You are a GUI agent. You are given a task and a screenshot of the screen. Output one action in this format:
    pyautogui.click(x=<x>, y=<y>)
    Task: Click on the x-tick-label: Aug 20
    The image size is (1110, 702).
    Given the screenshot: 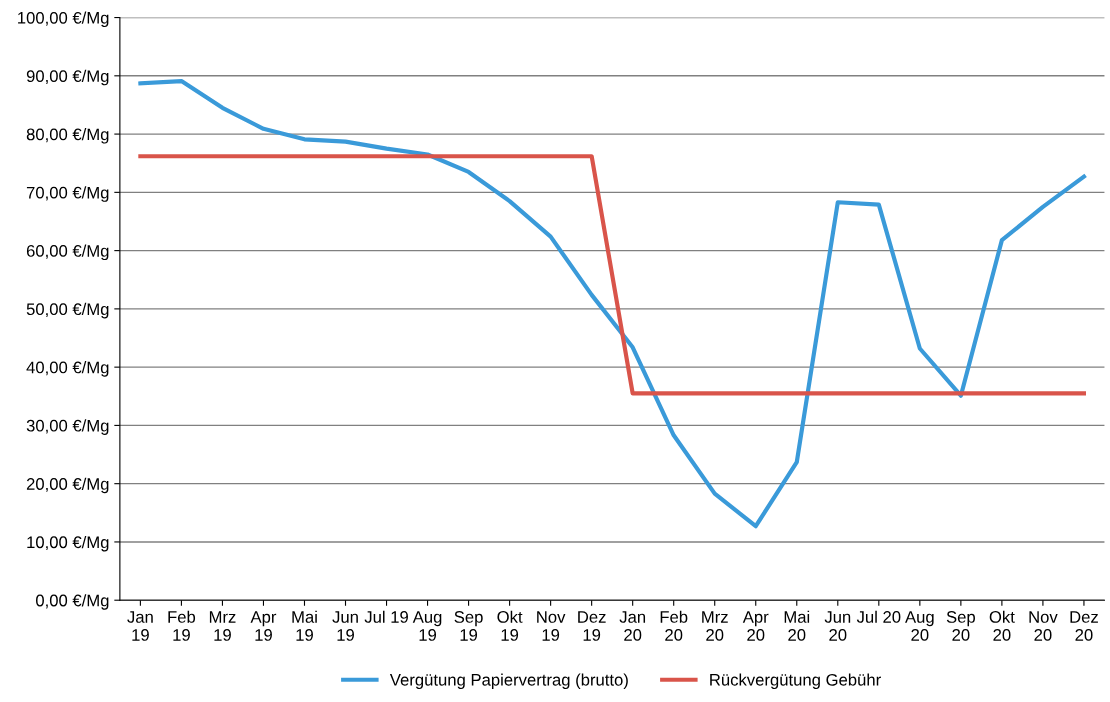 What is the action you would take?
    pyautogui.click(x=919, y=626)
    